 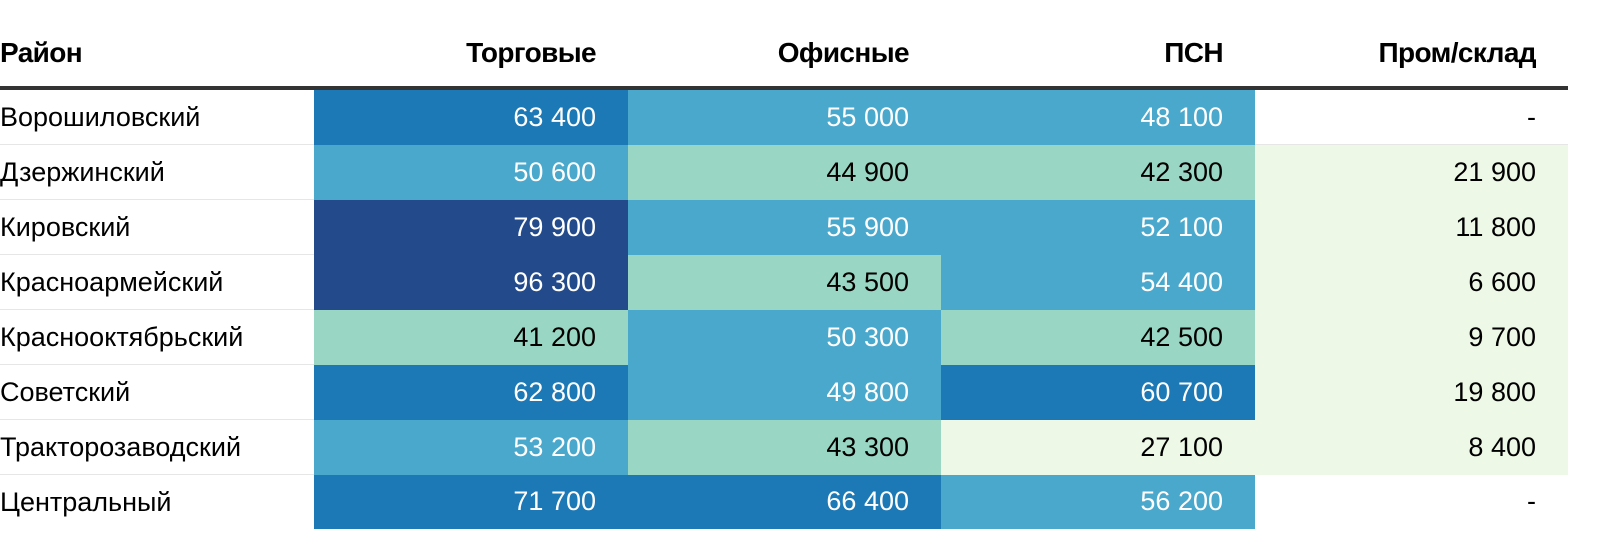 I want to click on value-cell: 43 500, so click(x=784, y=282).